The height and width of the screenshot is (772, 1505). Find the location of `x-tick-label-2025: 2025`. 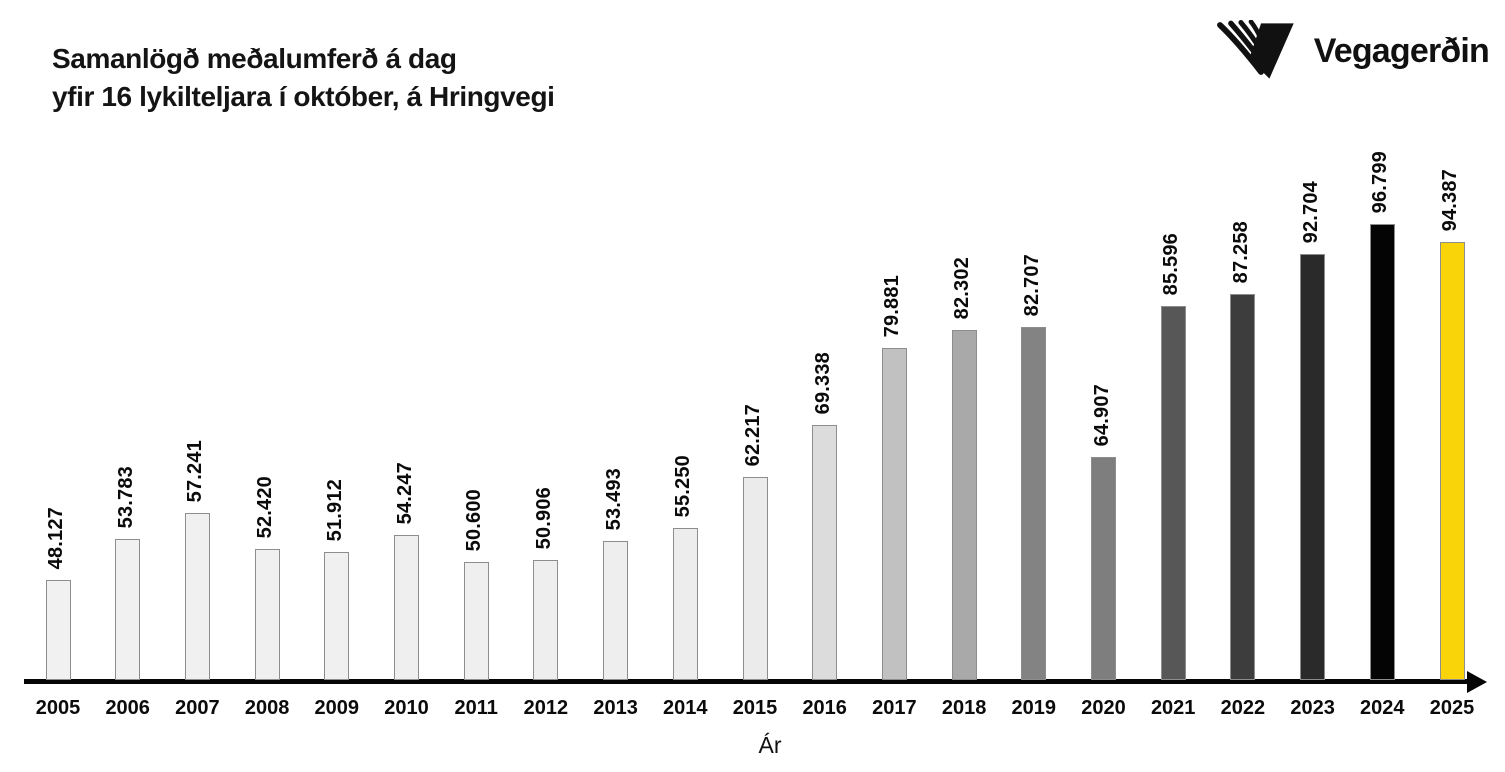

x-tick-label-2025: 2025 is located at coordinates (1452, 708).